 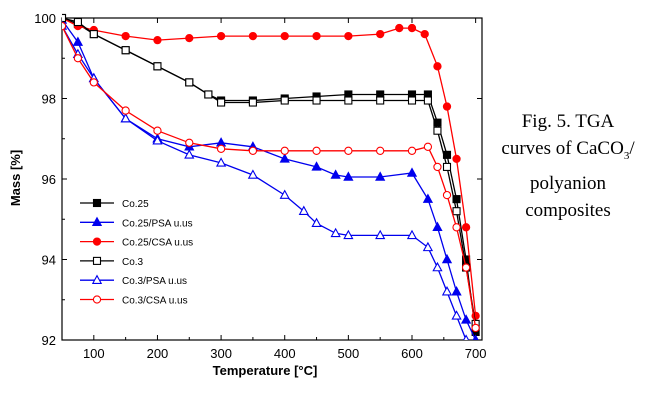 What do you see at coordinates (626, 155) in the screenshot?
I see `caption-subscript: 3` at bounding box center [626, 155].